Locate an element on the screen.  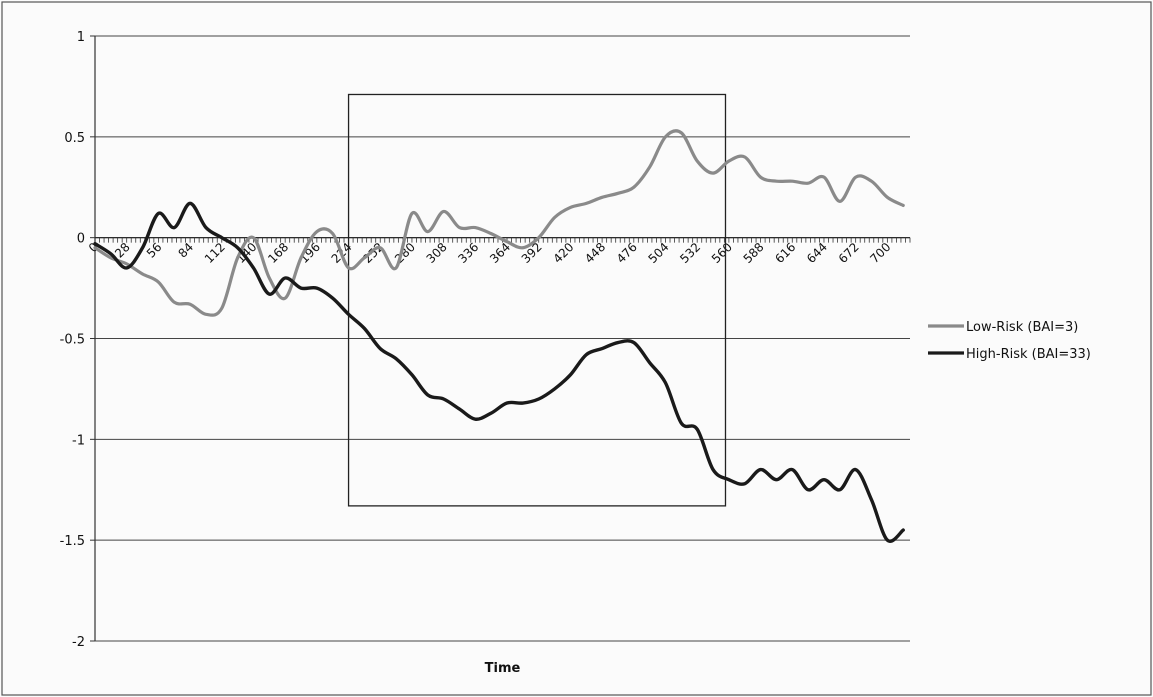
x-tick-label: 560 is located at coordinates (722, 253).